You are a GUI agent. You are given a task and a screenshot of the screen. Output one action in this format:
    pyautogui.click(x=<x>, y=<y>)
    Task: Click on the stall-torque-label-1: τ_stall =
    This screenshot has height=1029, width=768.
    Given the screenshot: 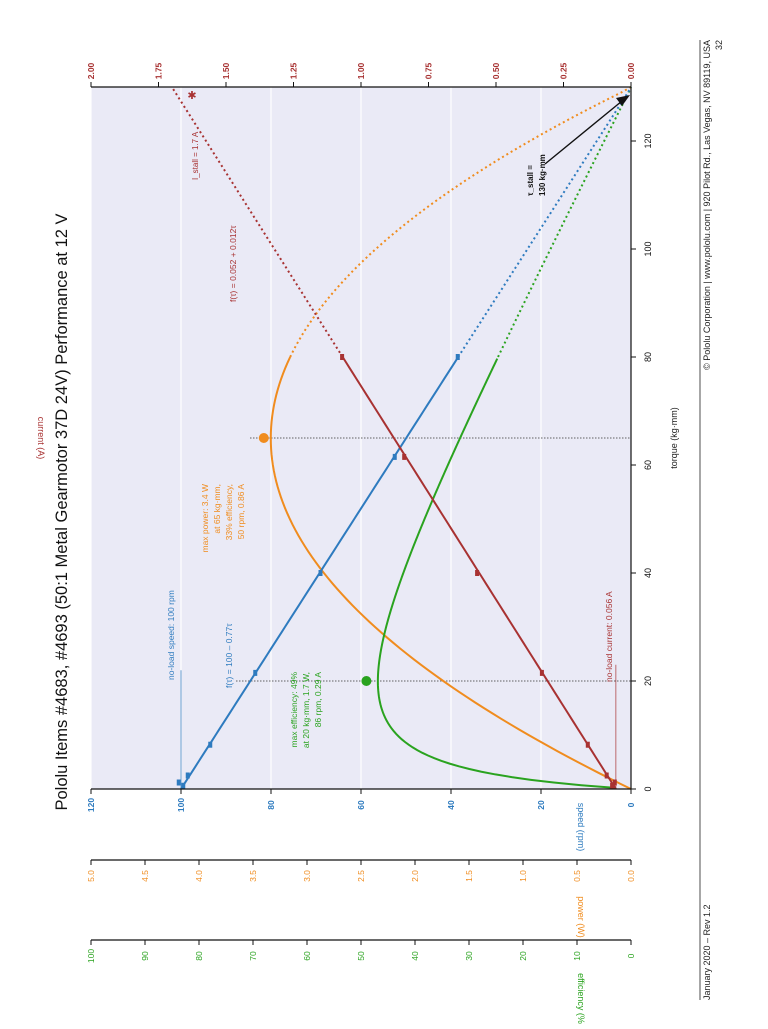 What is the action you would take?
    pyautogui.click(x=530, y=180)
    